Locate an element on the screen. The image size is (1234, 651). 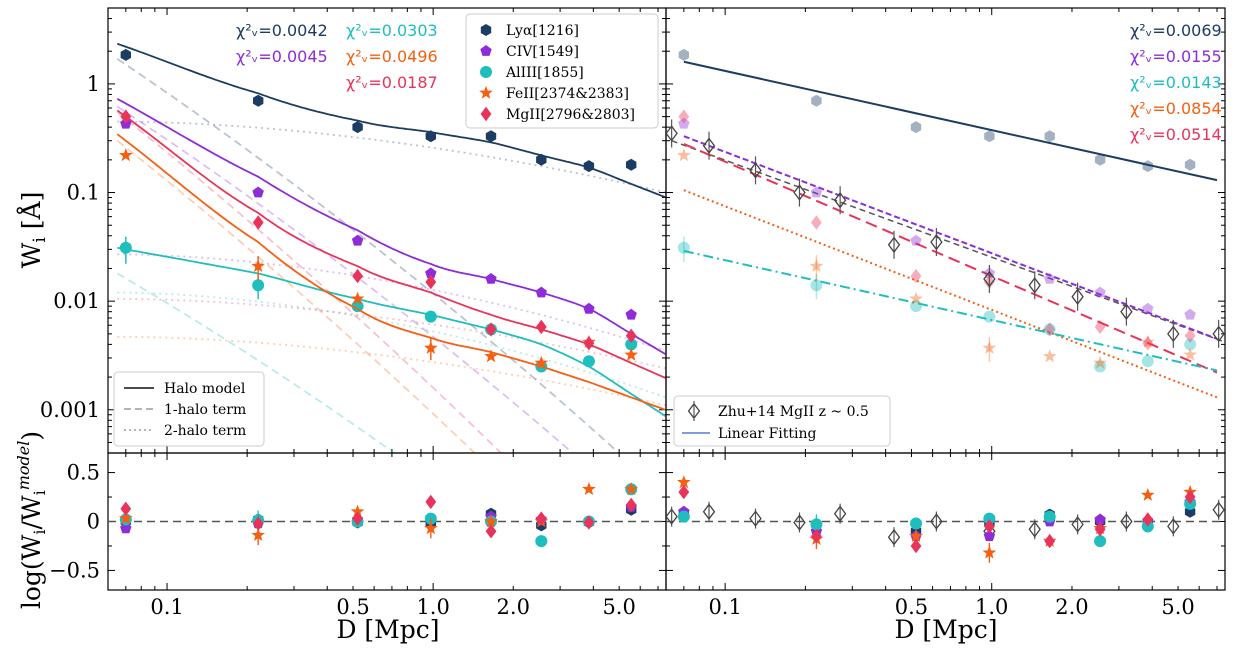
legend-fit-label: Linear Fitting is located at coordinates (767, 434).